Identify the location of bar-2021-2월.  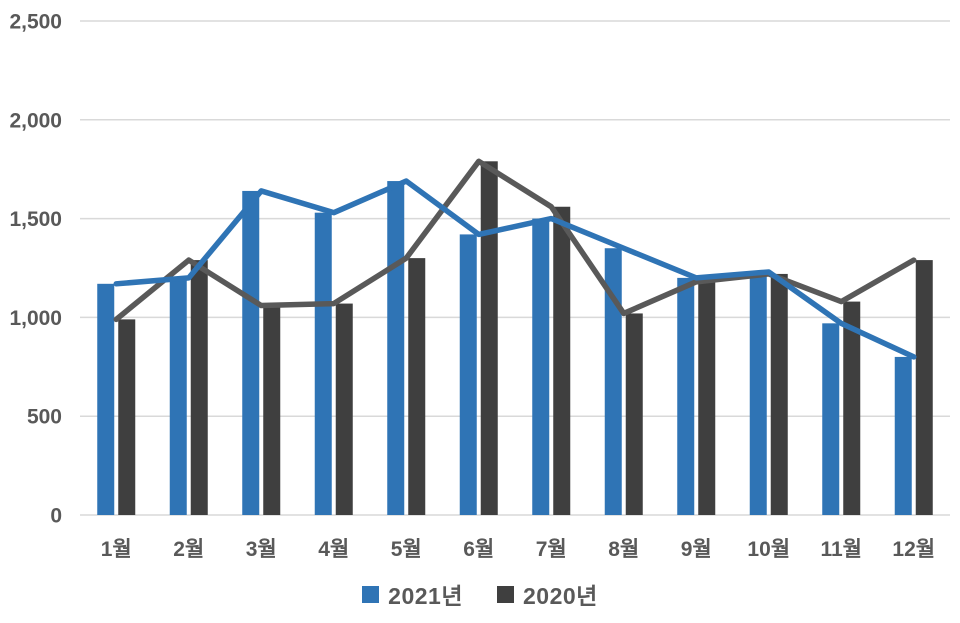
(178, 396).